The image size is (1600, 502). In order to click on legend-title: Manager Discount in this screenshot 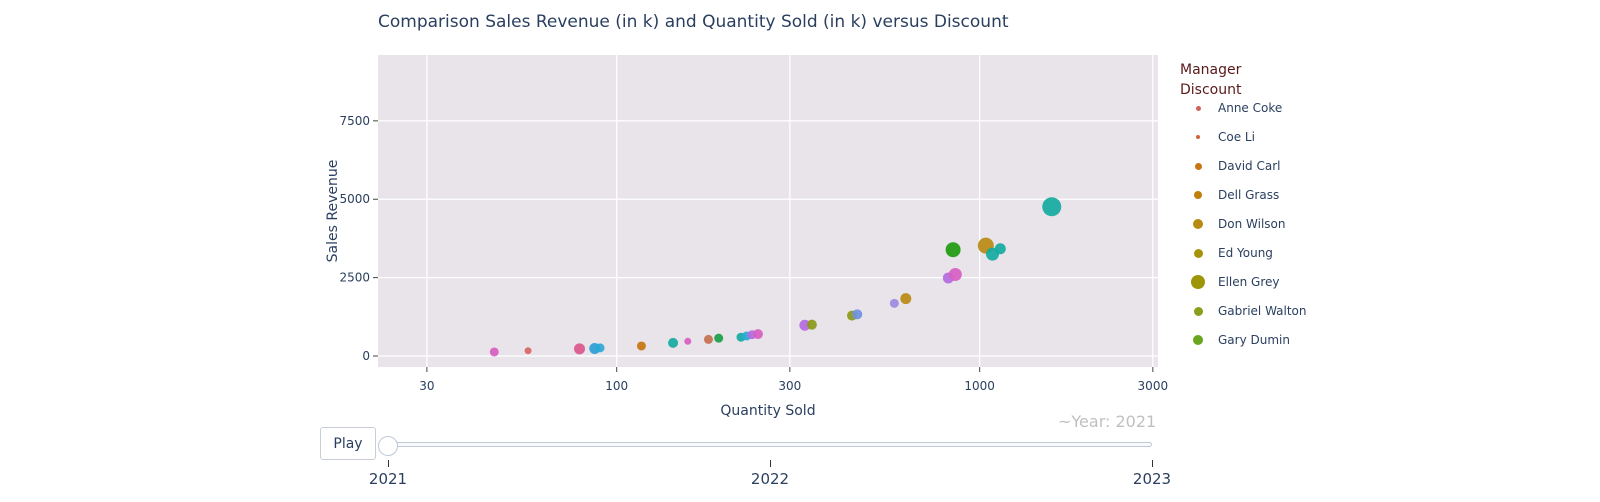, I will do `click(1211, 80)`.